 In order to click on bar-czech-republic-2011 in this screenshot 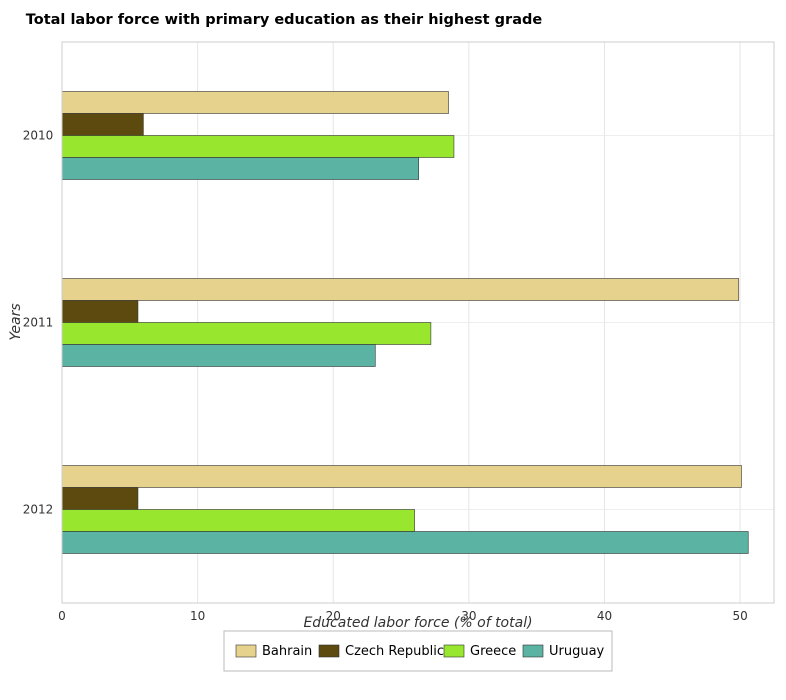, I will do `click(100, 311)`.